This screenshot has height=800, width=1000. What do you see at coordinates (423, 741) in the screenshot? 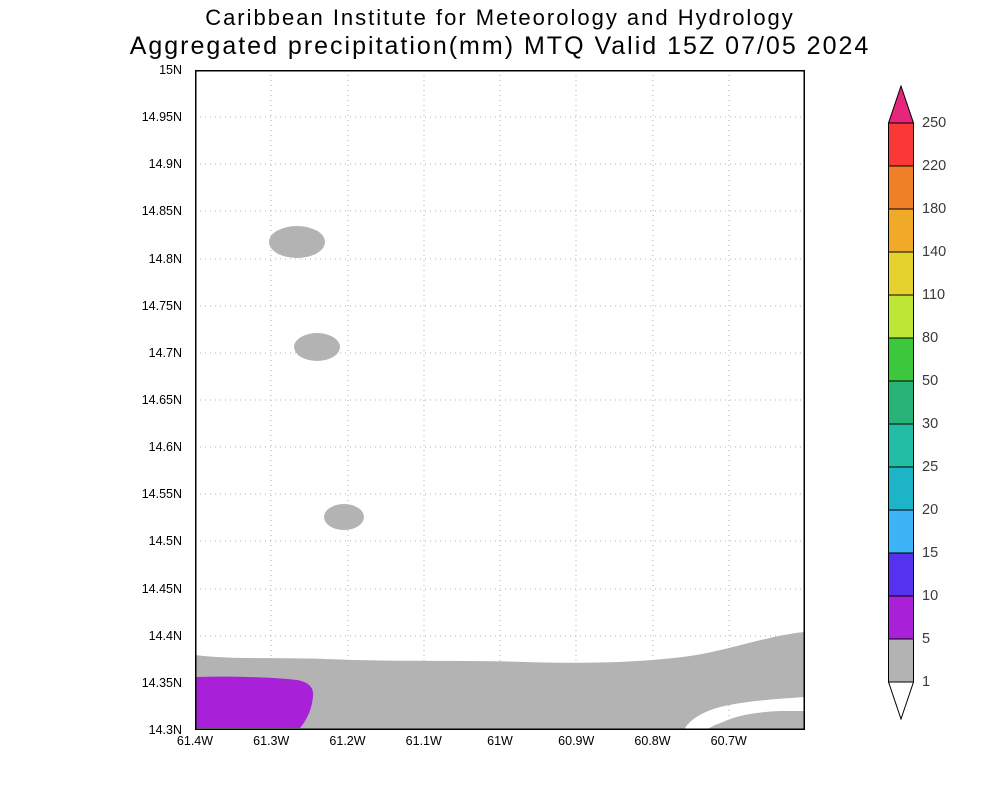
I see `x-tick-label: 61.1W` at bounding box center [423, 741].